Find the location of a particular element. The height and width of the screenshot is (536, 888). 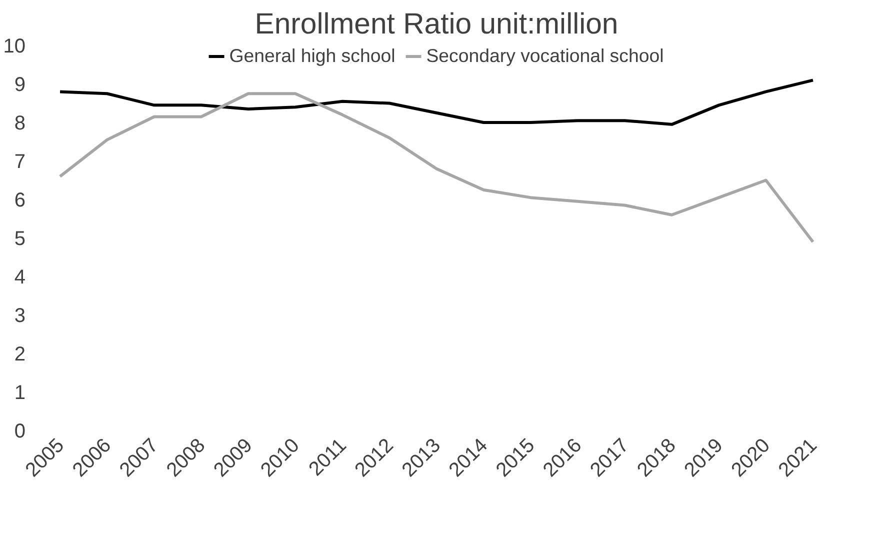

y-tick-label: 8 is located at coordinates (20, 123).